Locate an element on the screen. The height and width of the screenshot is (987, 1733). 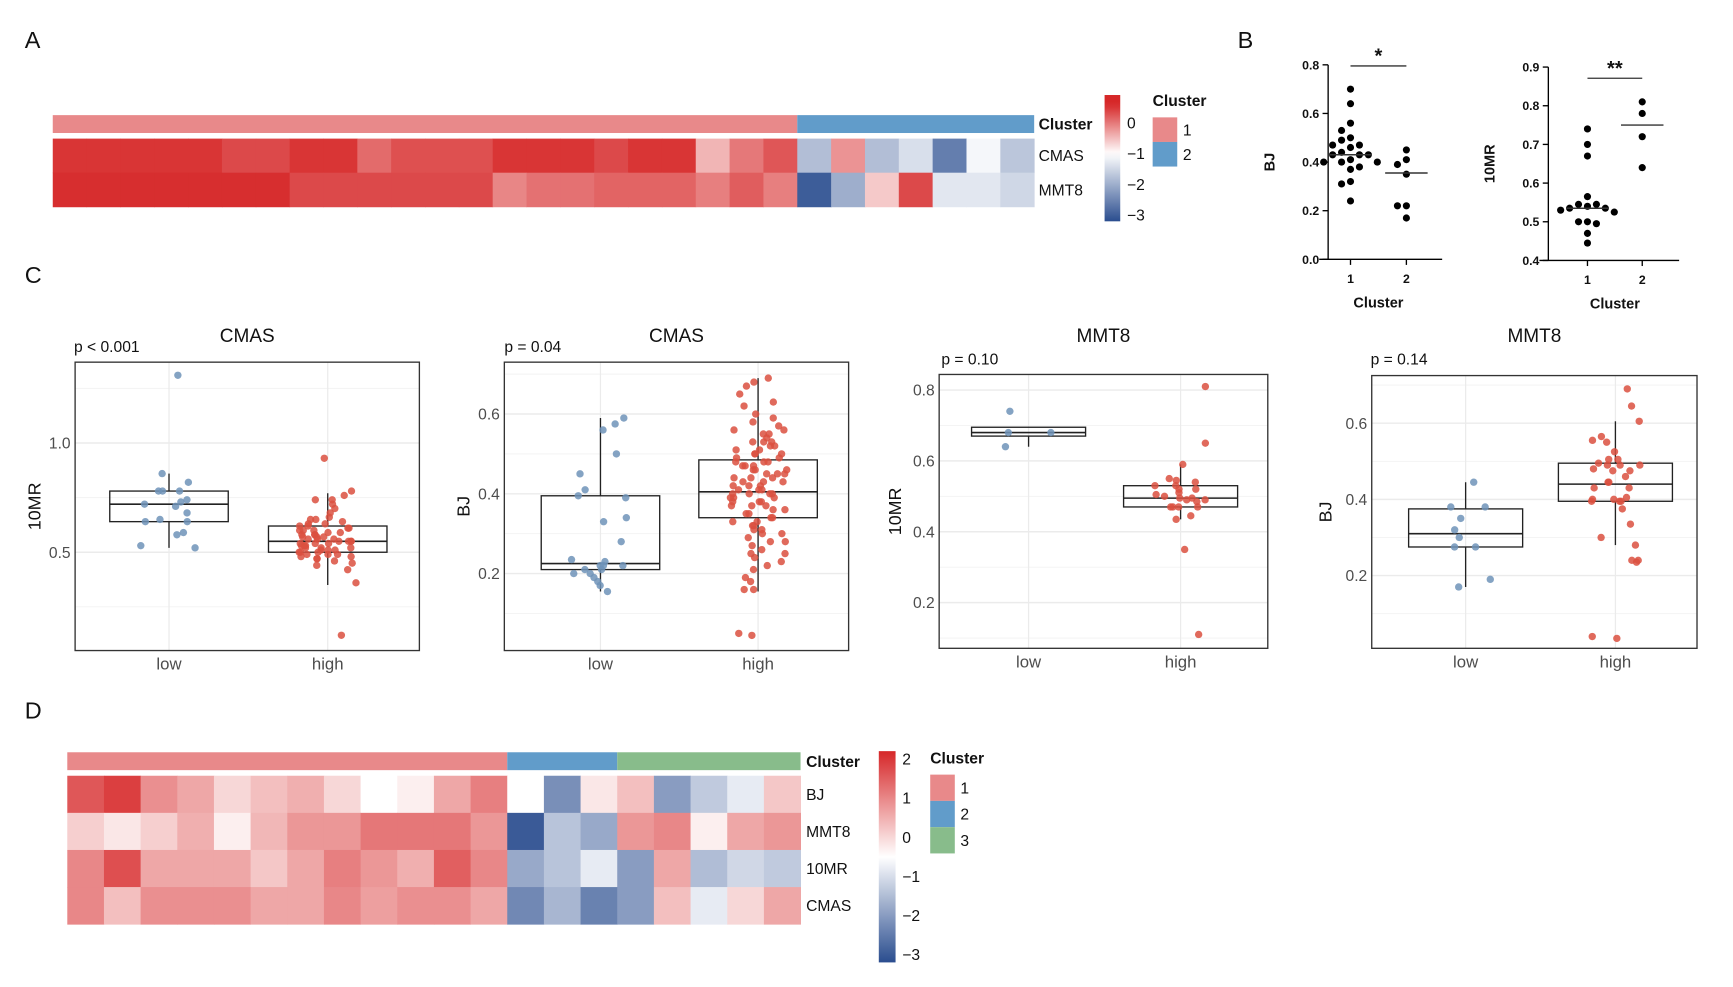
p-value-label: p < 0.001 is located at coordinates (107, 347).